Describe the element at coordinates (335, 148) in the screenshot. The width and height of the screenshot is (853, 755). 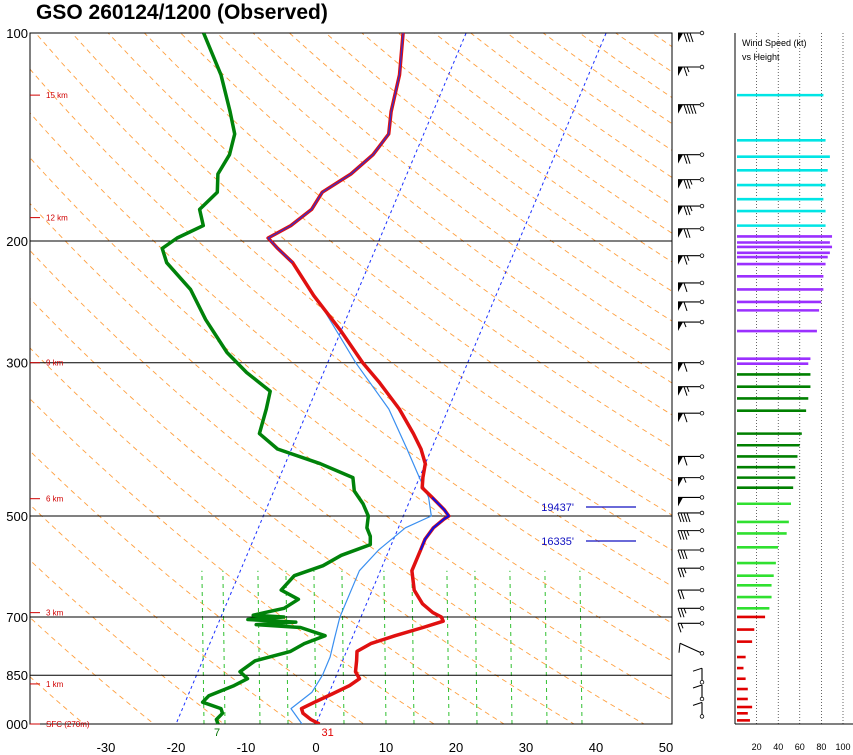
I see `temperature-upper-overlay` at that location.